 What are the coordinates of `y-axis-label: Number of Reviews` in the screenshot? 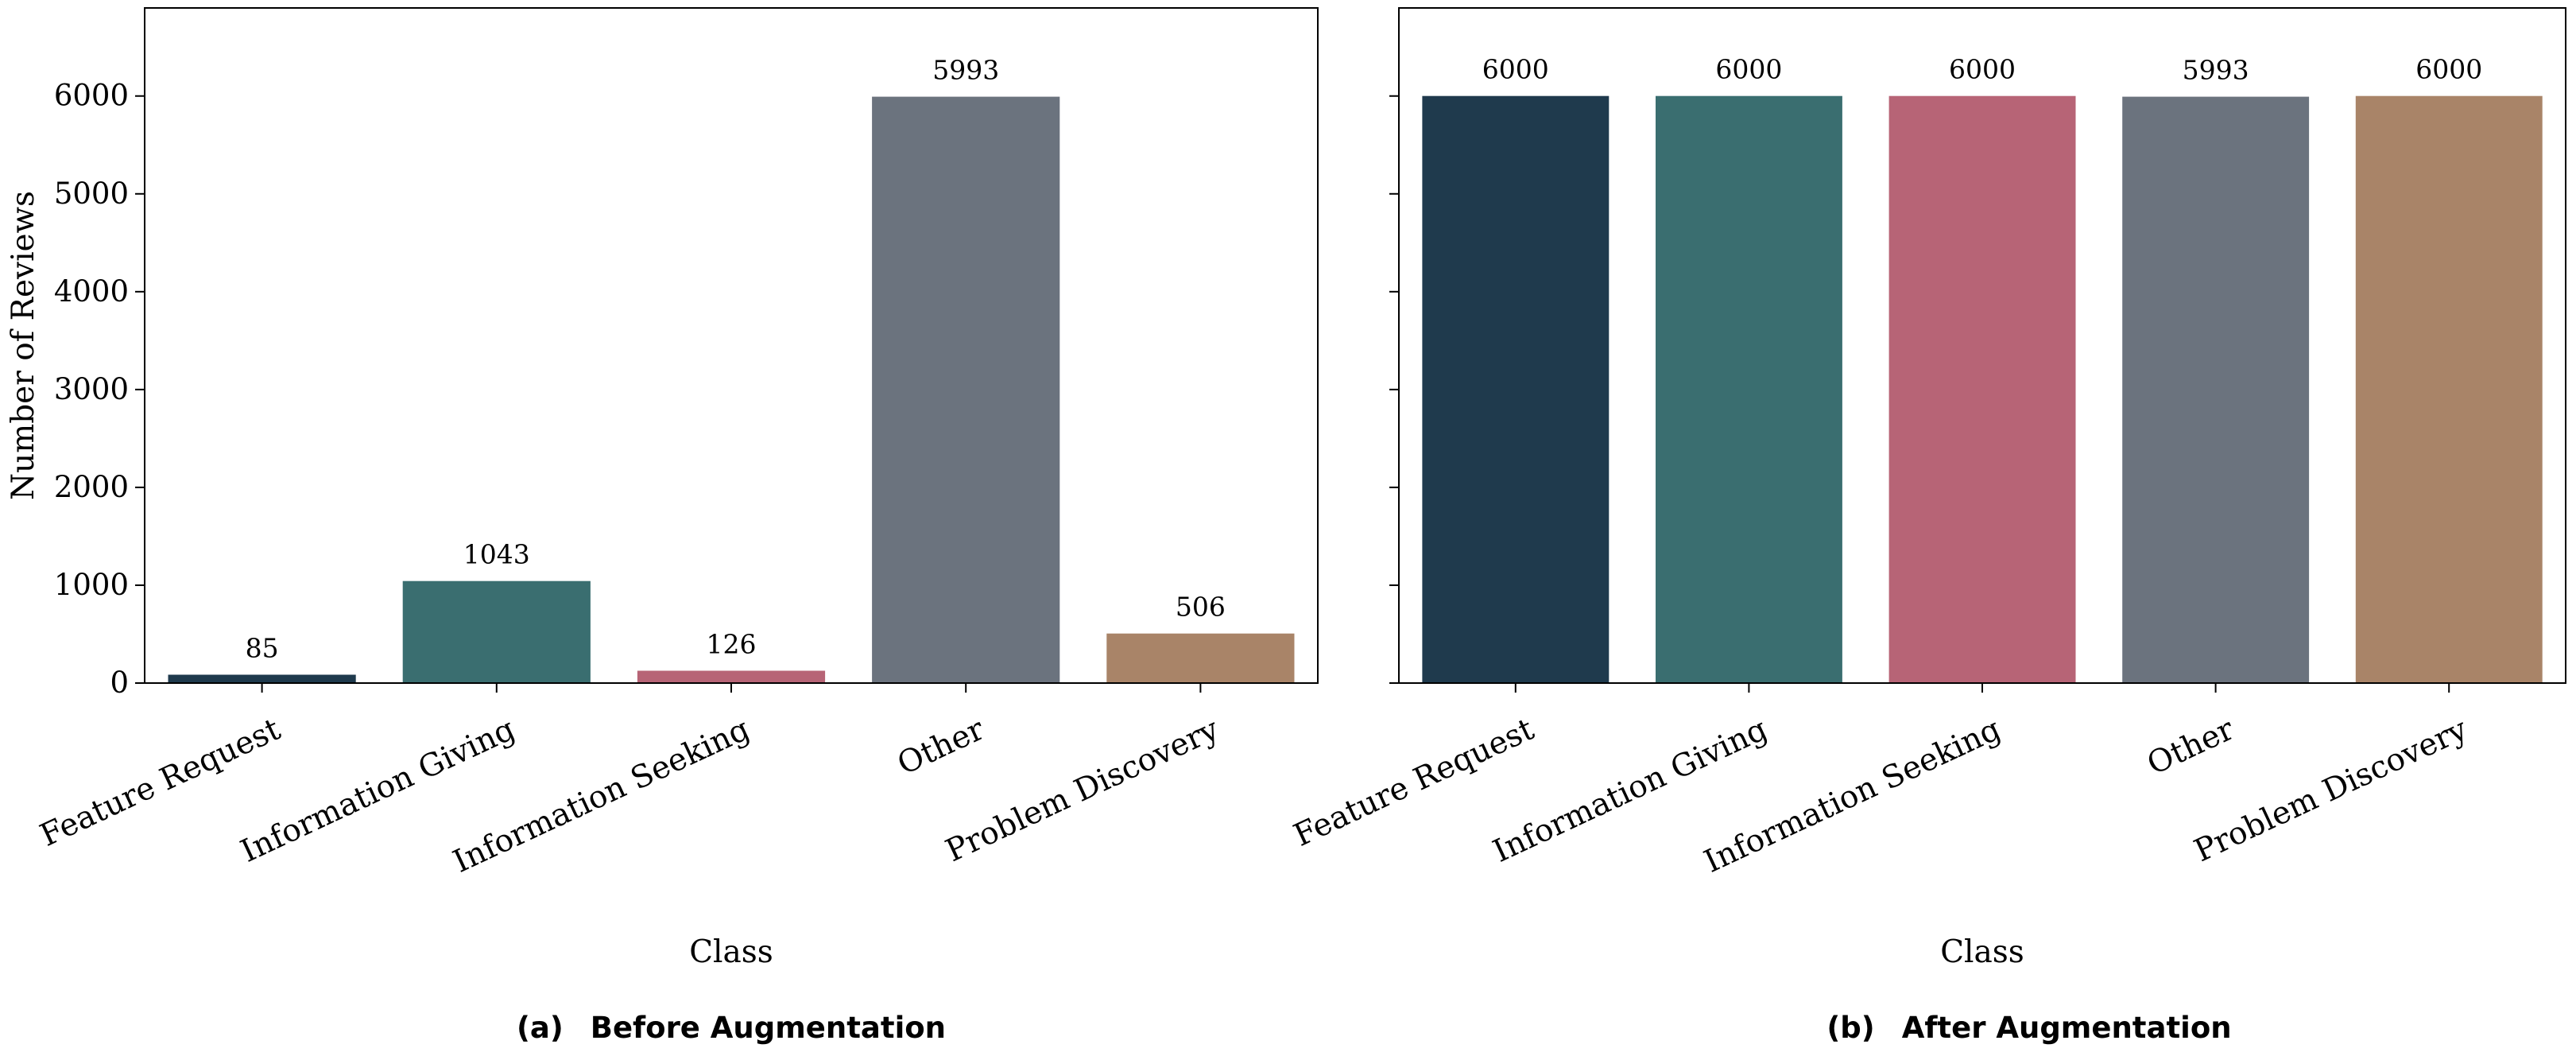 It's located at (23, 345).